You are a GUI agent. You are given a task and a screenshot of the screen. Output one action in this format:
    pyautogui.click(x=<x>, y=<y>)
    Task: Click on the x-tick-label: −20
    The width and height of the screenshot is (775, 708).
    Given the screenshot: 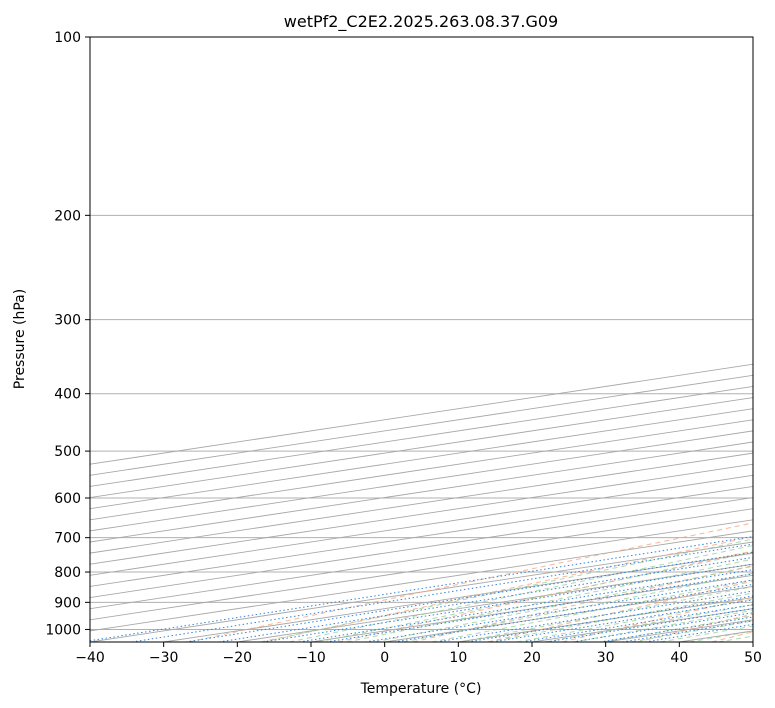 What is the action you would take?
    pyautogui.click(x=238, y=658)
    